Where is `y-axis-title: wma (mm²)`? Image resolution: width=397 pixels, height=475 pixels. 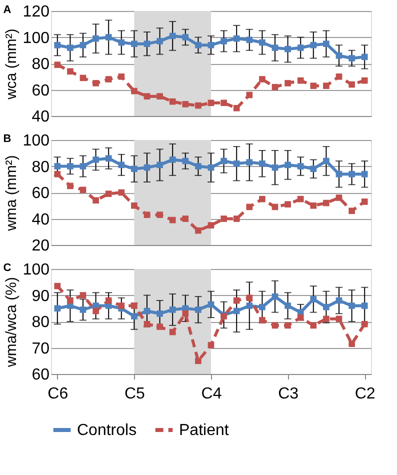
y-axis-title: wma (mm²) is located at coordinates (11, 193).